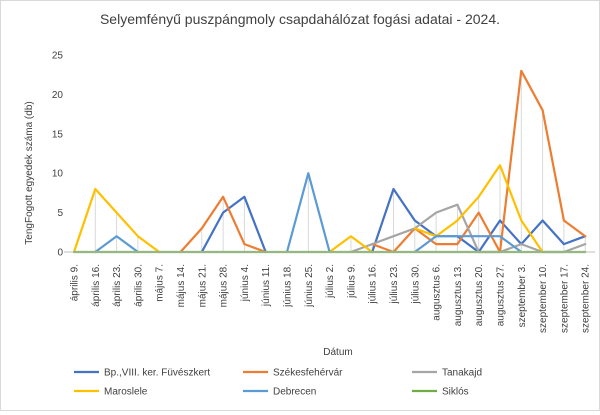 The image size is (600, 415). I want to click on legend-label: Debrecen, so click(294, 392).